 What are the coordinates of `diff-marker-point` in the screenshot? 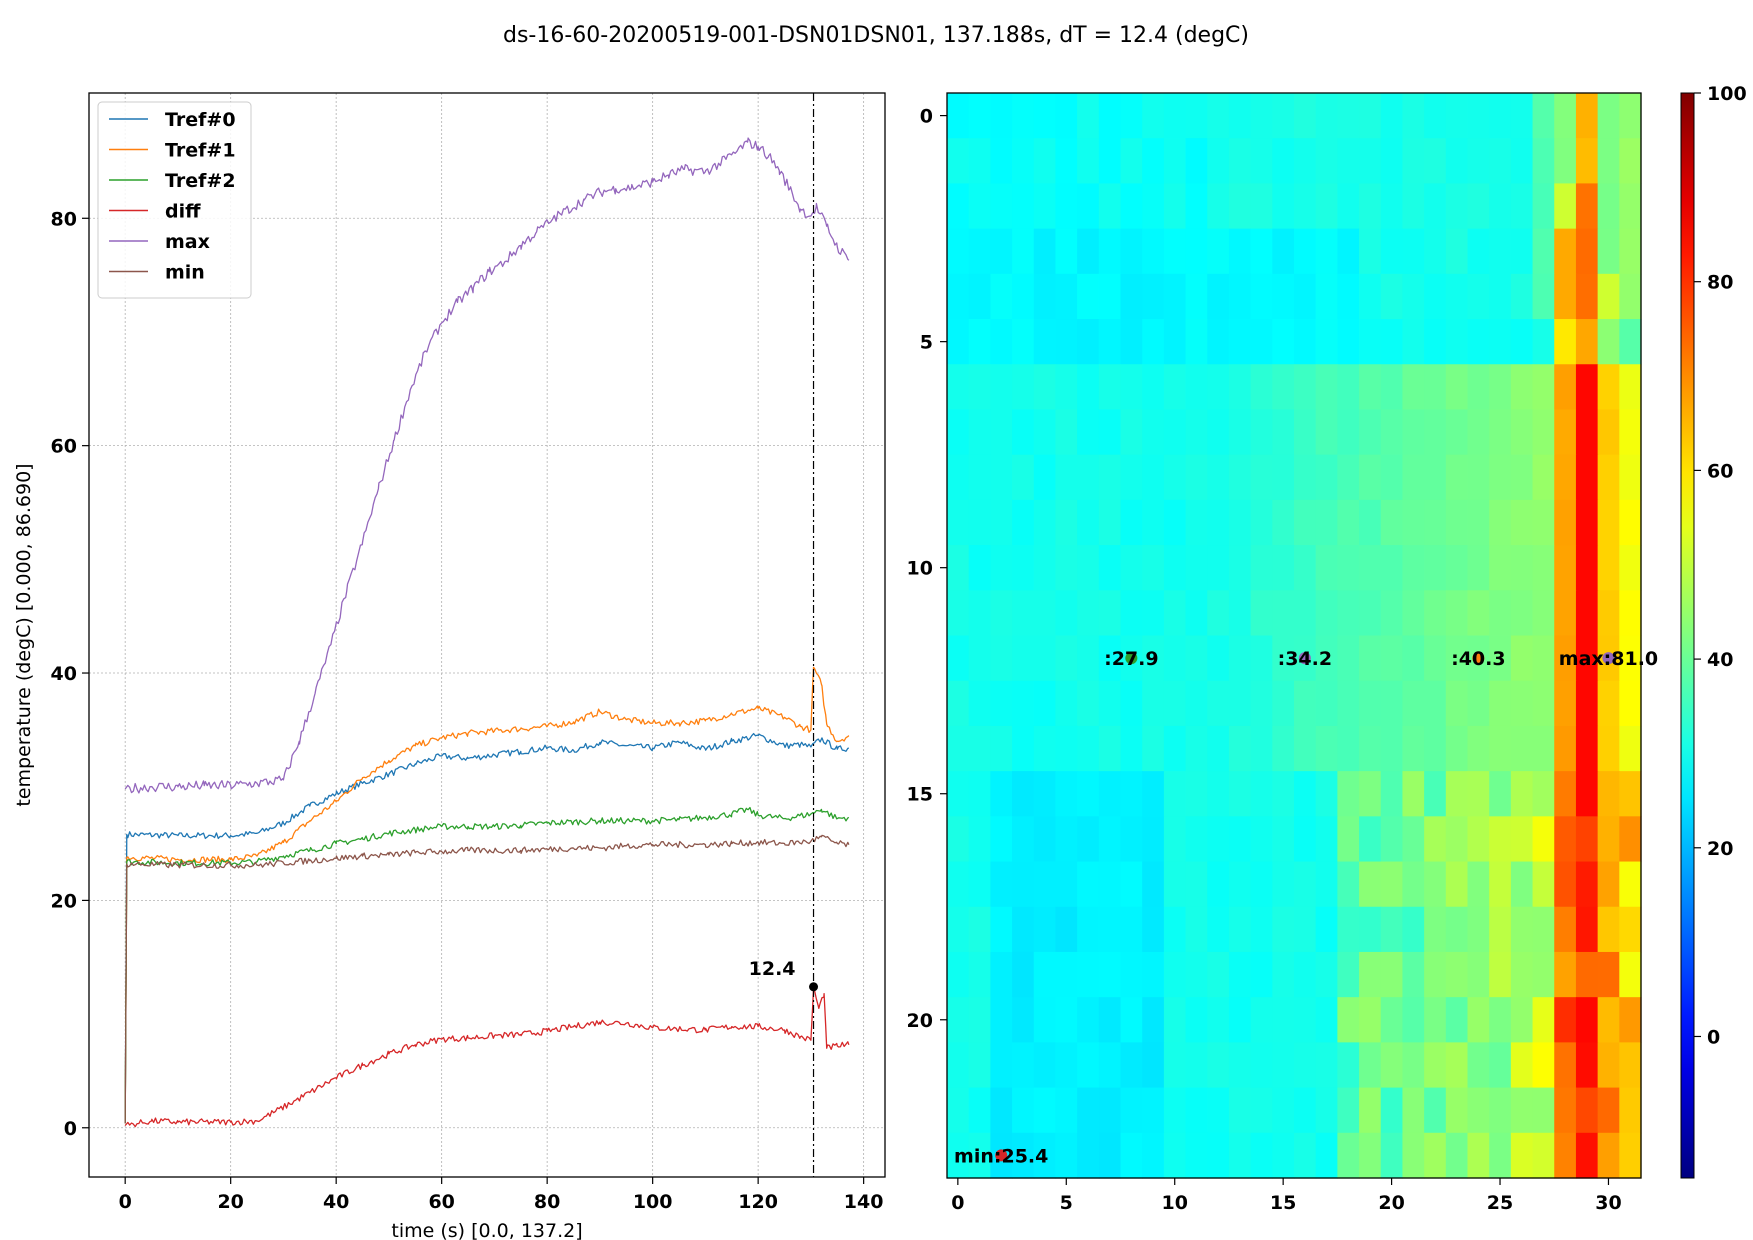 It's located at (814, 987).